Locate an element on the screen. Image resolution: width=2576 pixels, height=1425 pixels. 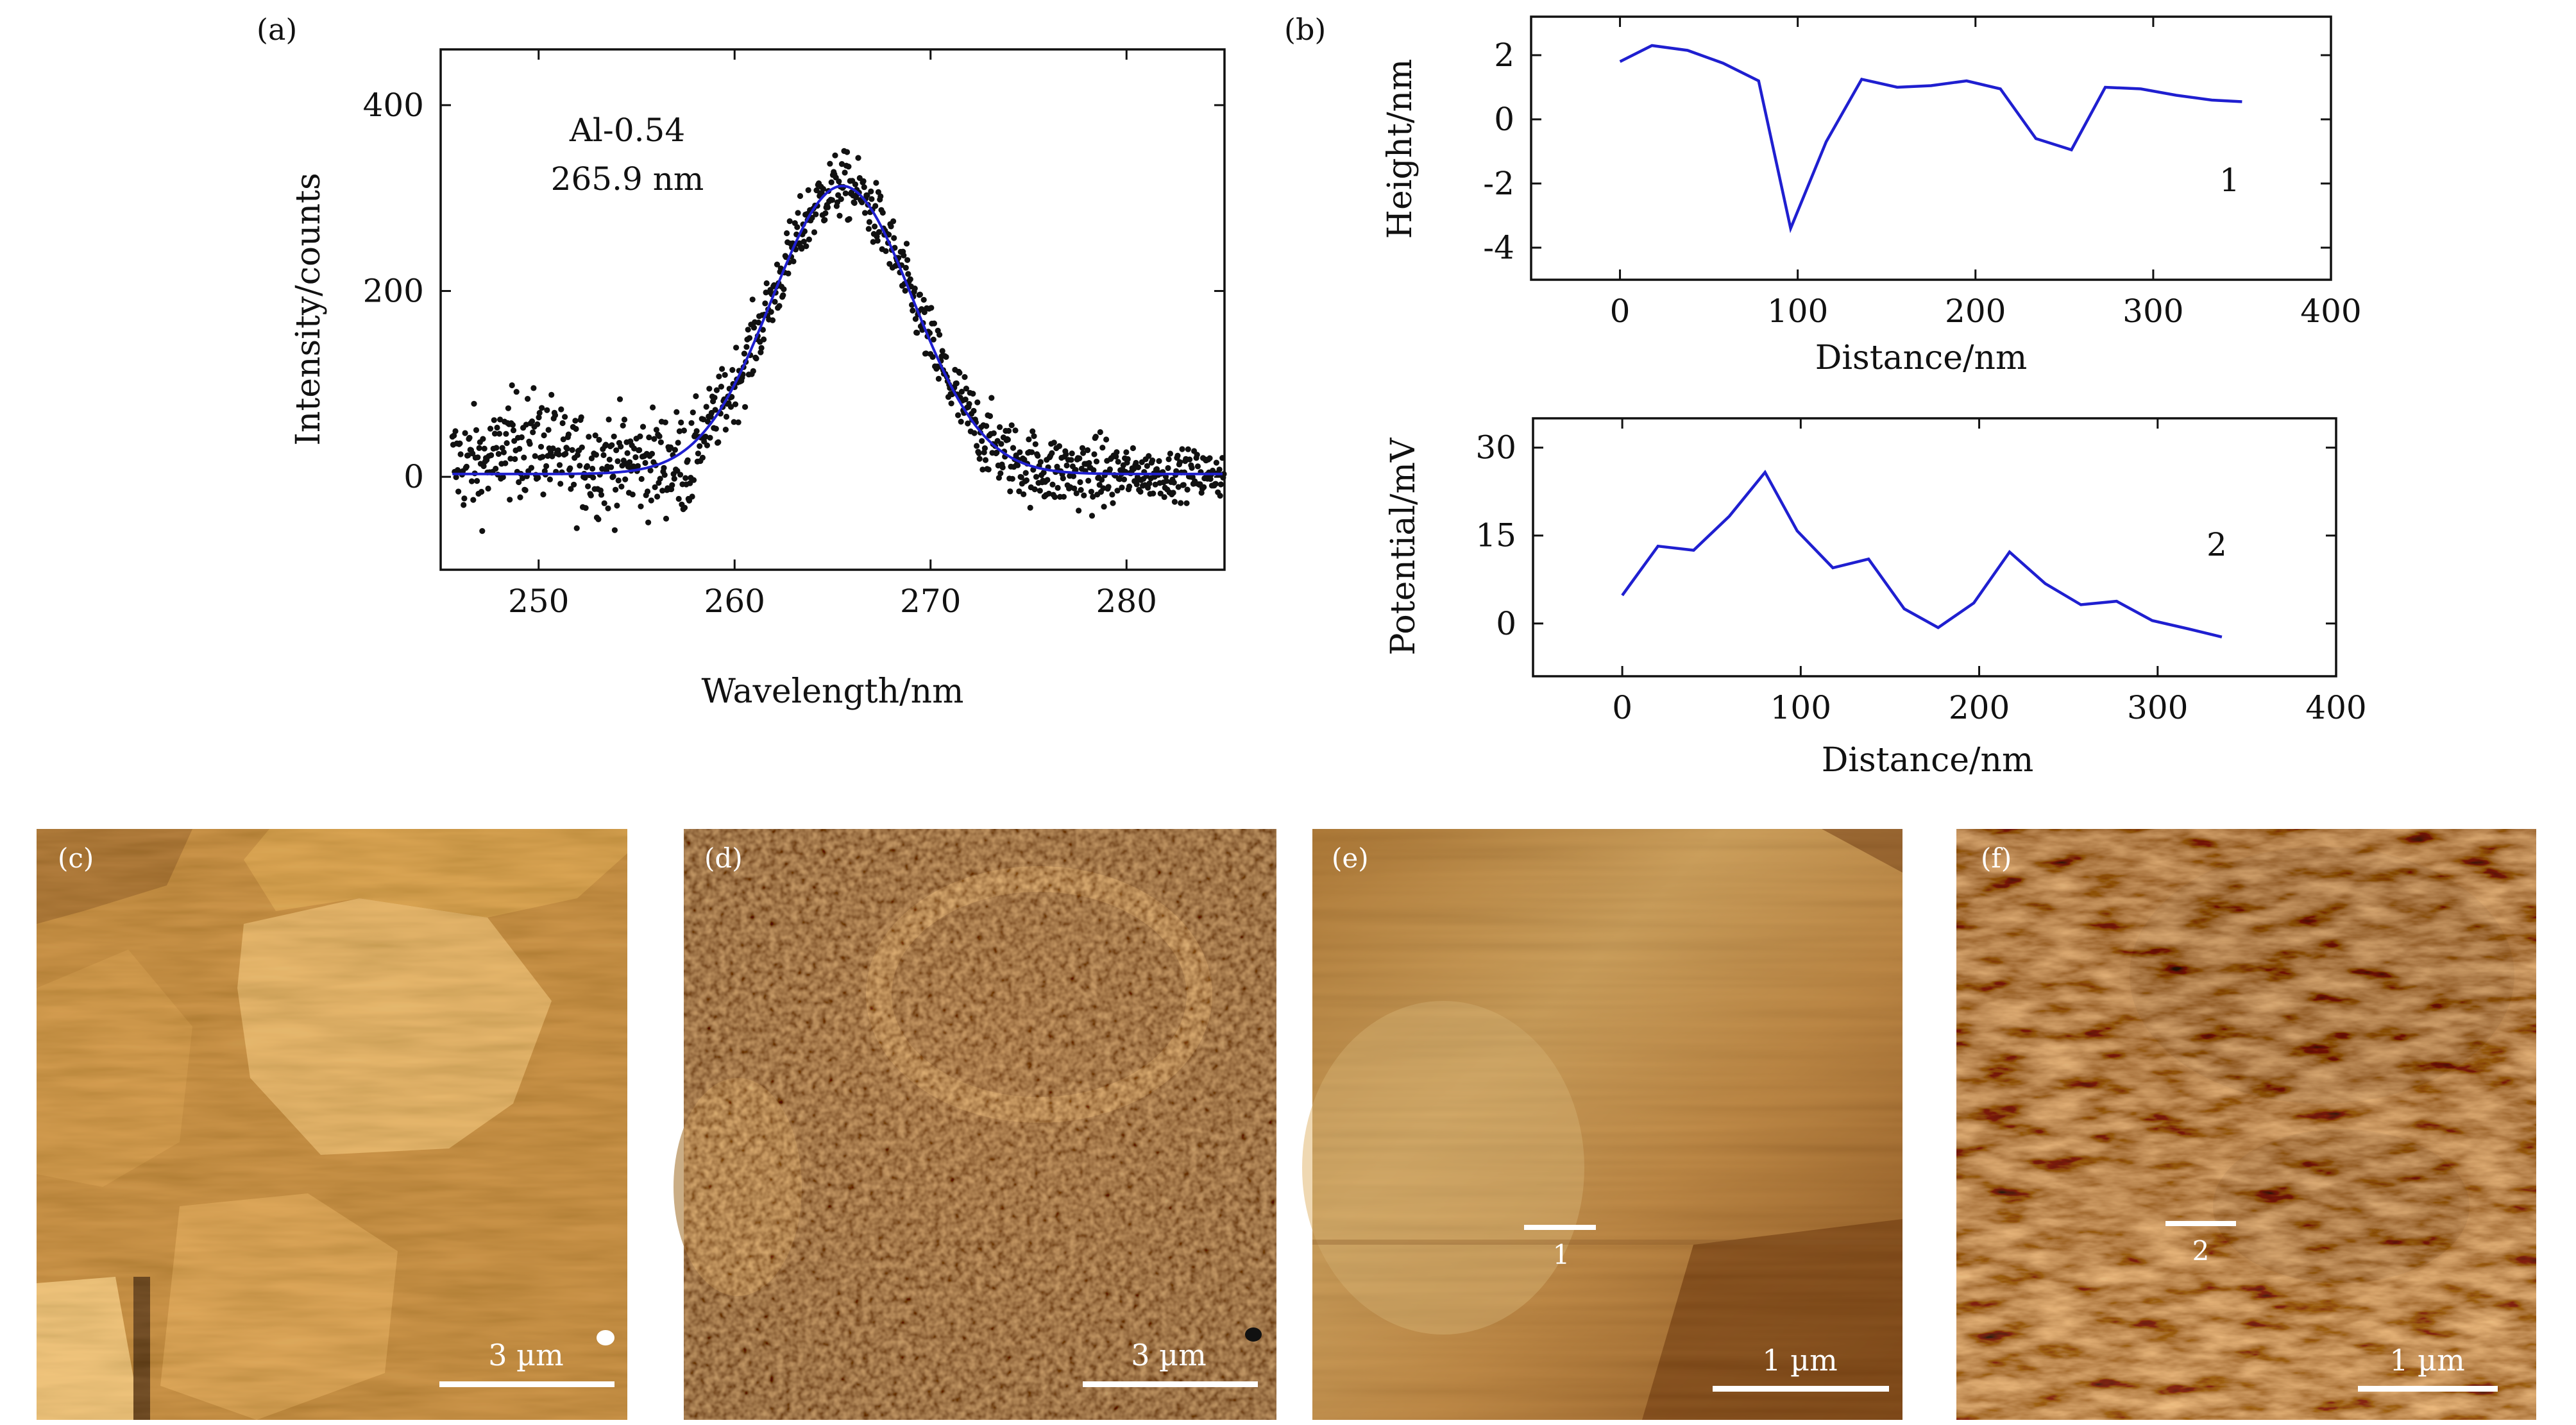
plot-area-b2 is located at coordinates (1922, 554).